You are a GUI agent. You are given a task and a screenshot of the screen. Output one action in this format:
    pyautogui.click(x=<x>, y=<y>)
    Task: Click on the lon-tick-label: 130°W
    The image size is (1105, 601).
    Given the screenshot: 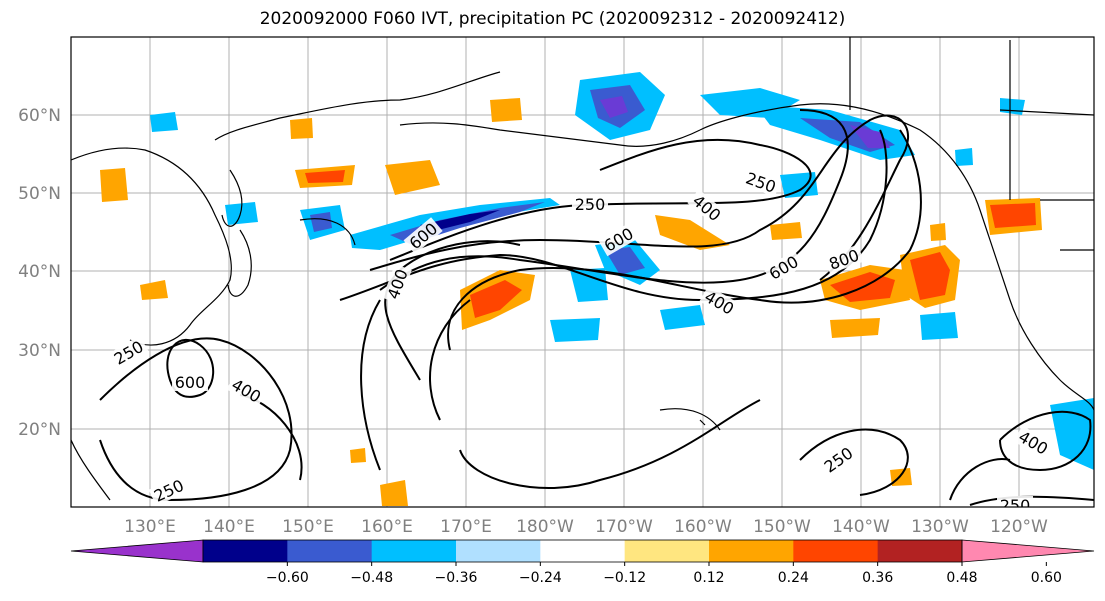 What is the action you would take?
    pyautogui.click(x=940, y=527)
    